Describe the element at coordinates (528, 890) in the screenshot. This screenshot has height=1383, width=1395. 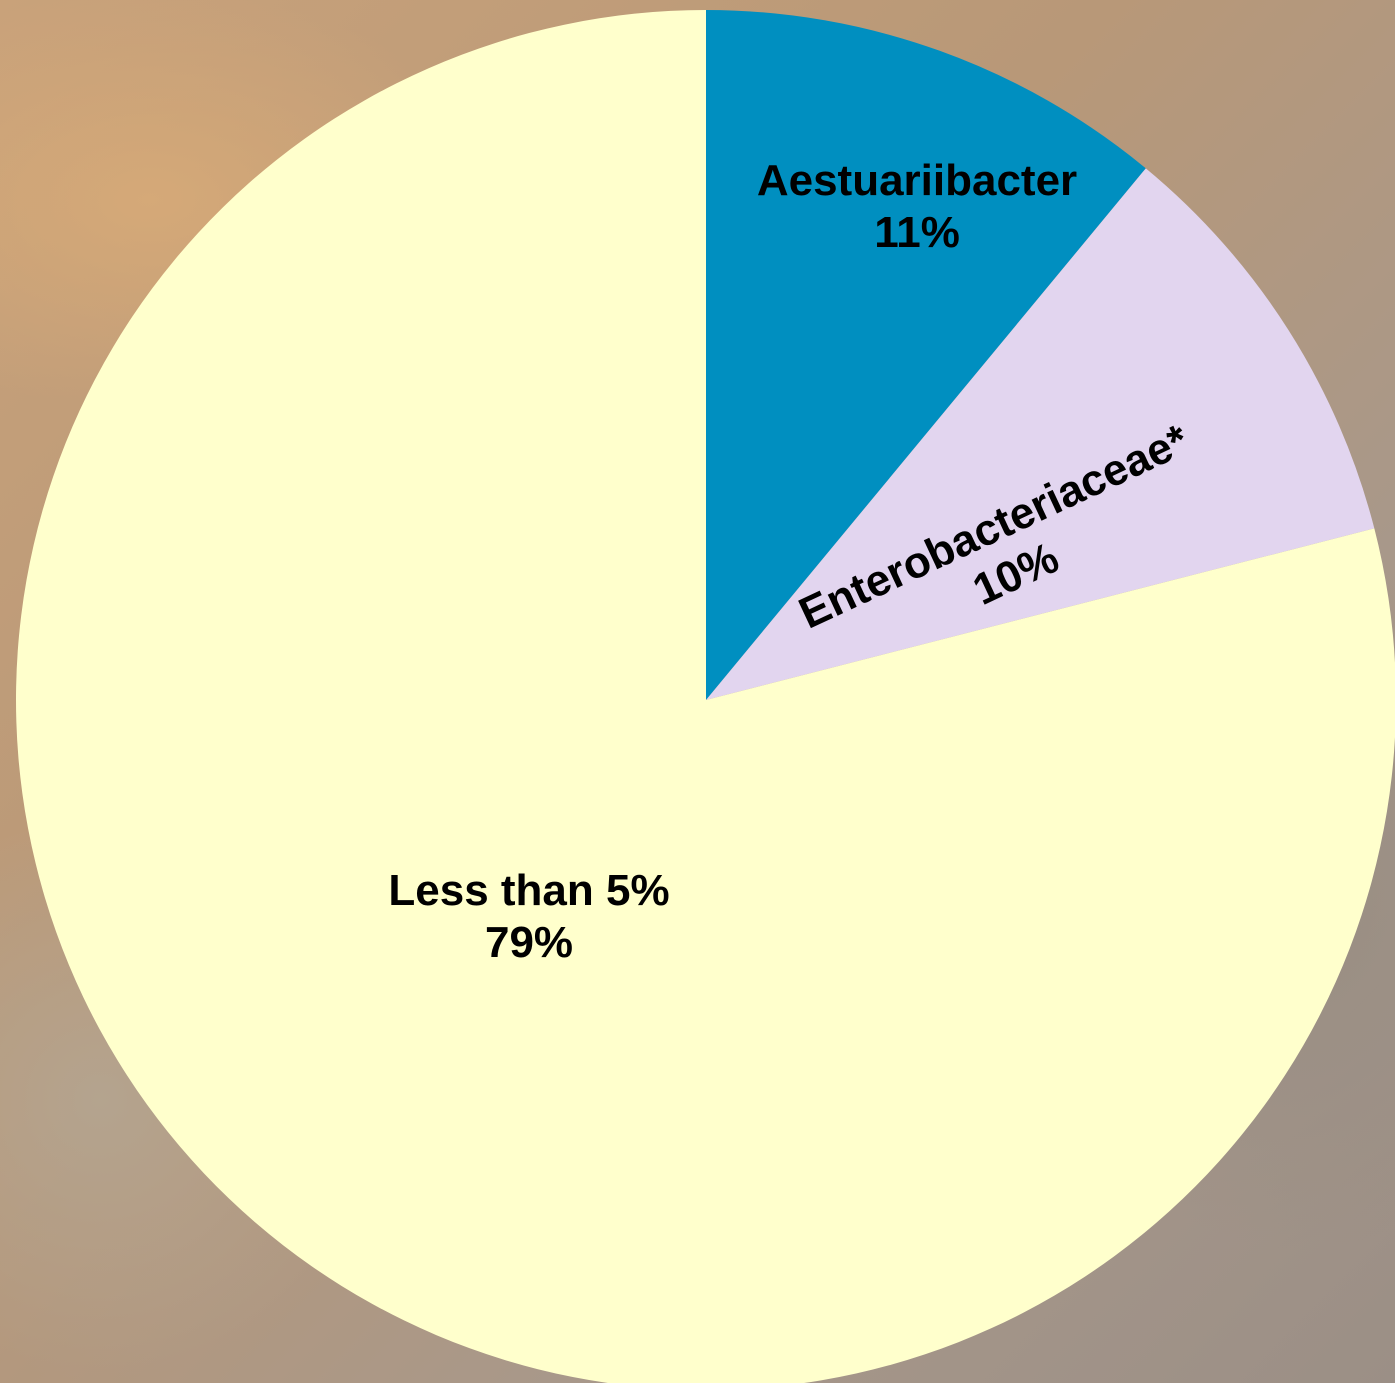
I see `category-label: Less than 5%` at that location.